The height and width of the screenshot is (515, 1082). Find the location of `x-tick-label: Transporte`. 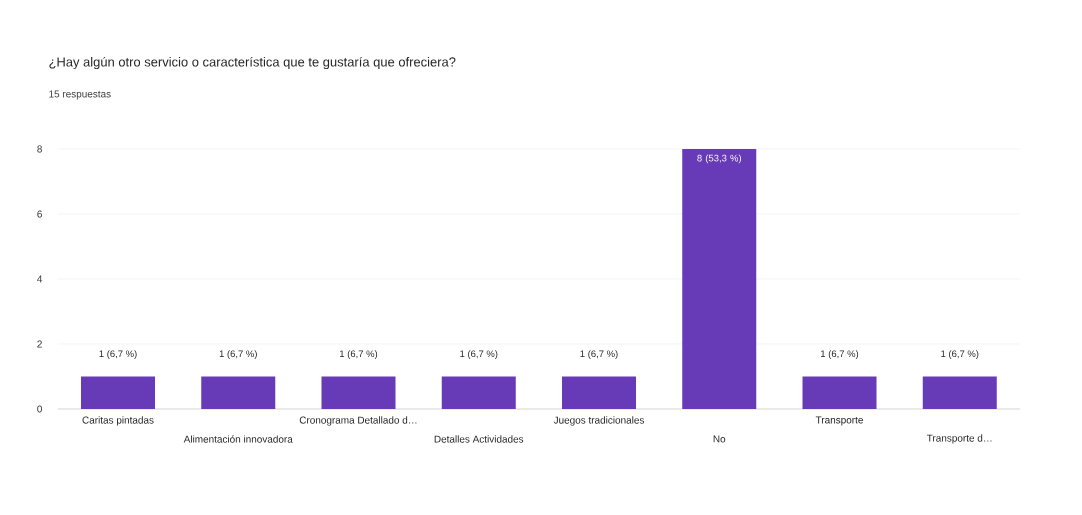

x-tick-label: Transporte is located at coordinates (839, 421).